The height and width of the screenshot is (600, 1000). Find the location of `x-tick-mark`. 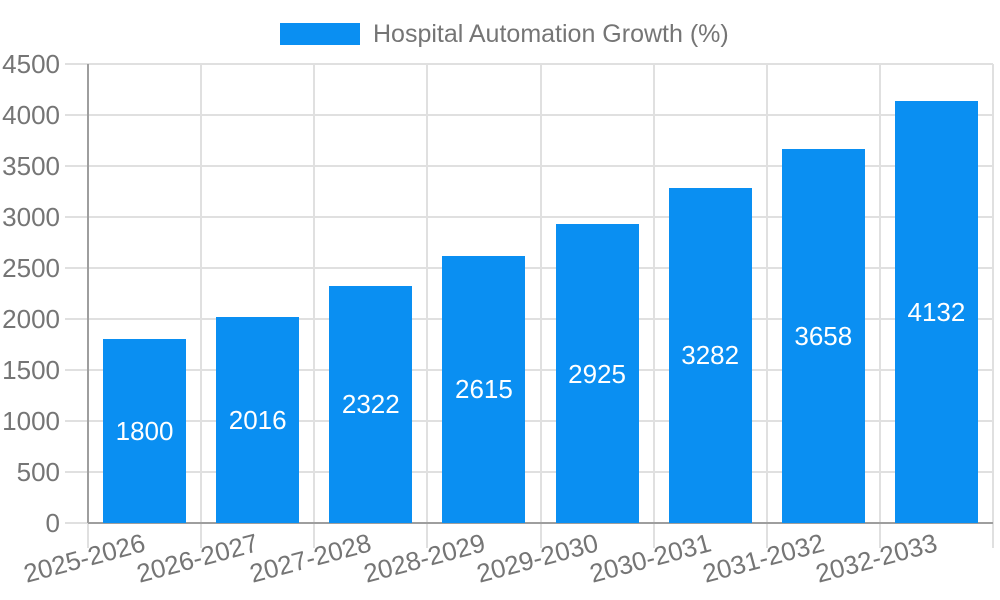

x-tick-mark is located at coordinates (88, 535).